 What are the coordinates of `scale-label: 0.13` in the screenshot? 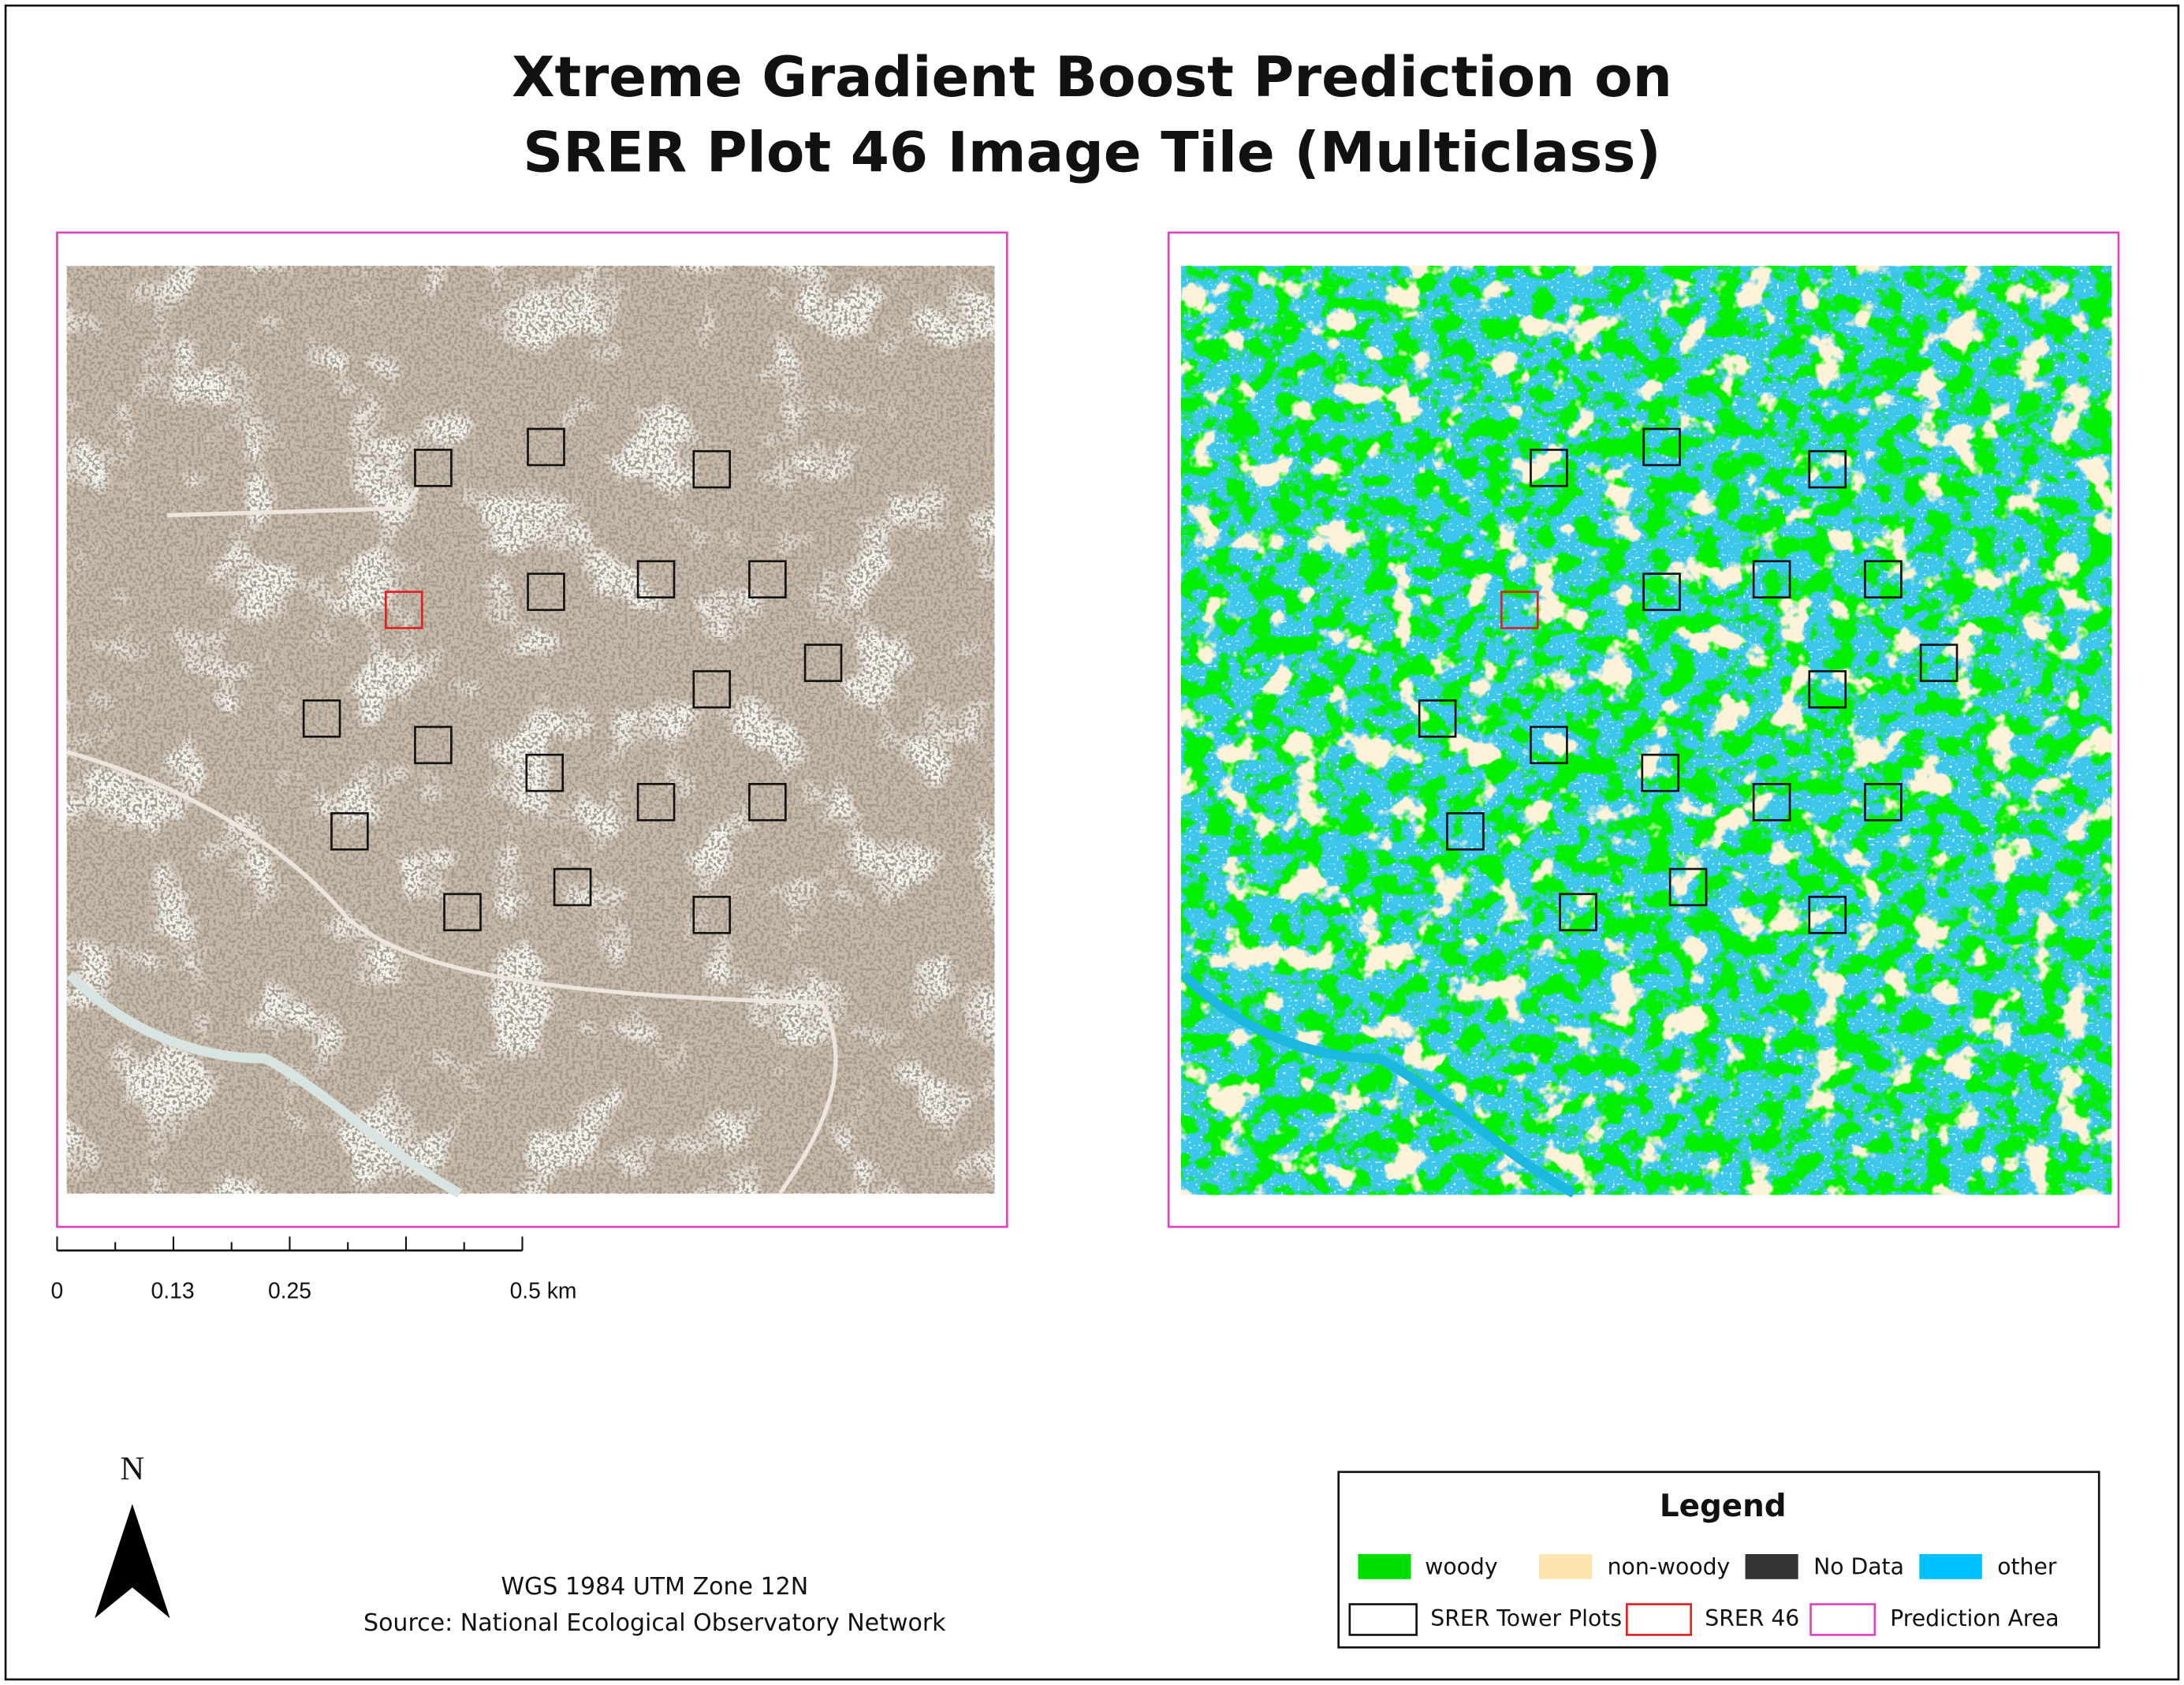 It's located at (173, 1290).